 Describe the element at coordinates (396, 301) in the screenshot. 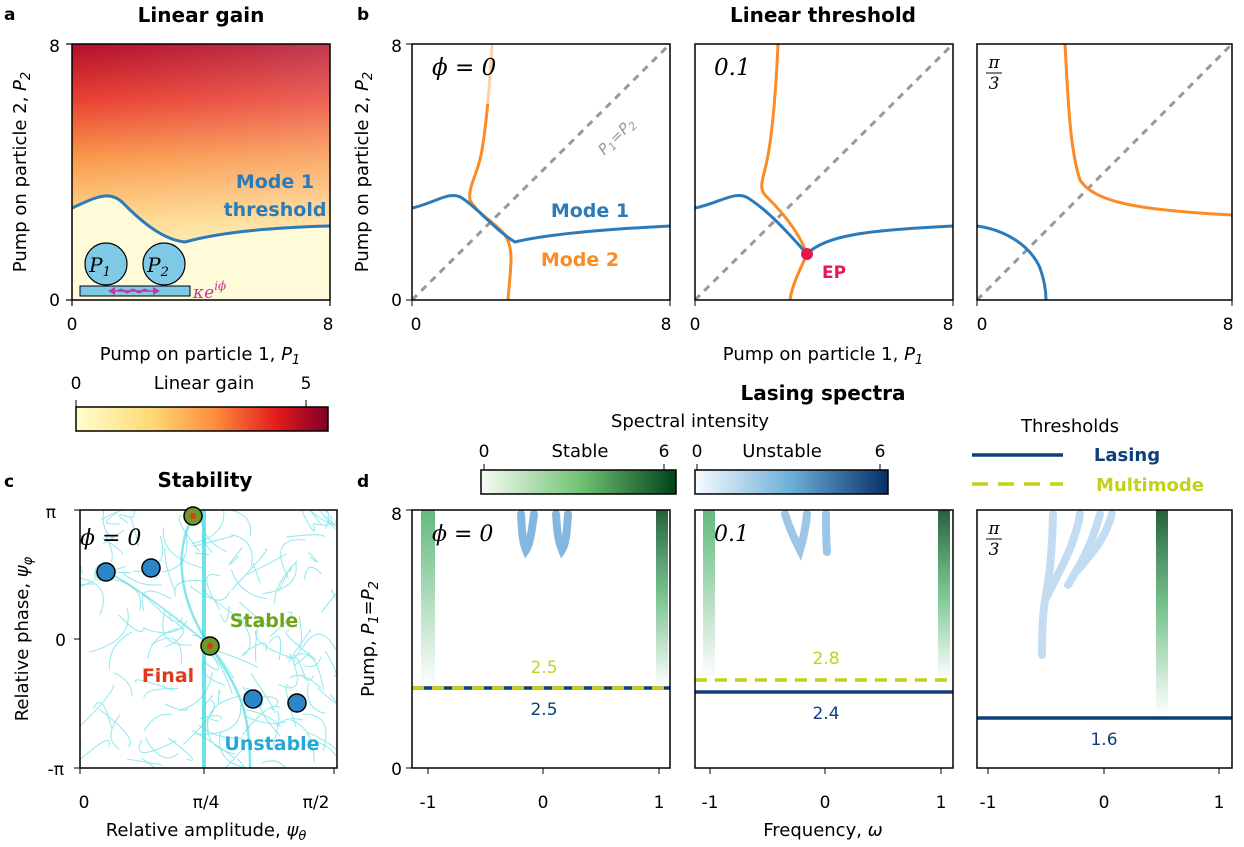

I see `b1-ytick-0: 0` at that location.